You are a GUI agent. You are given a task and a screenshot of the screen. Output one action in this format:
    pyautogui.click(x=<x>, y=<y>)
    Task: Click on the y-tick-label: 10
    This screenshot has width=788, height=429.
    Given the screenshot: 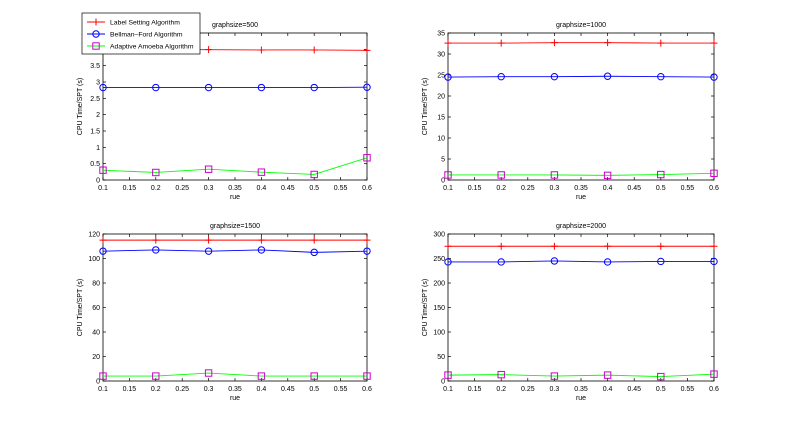 What is the action you would take?
    pyautogui.click(x=441, y=139)
    